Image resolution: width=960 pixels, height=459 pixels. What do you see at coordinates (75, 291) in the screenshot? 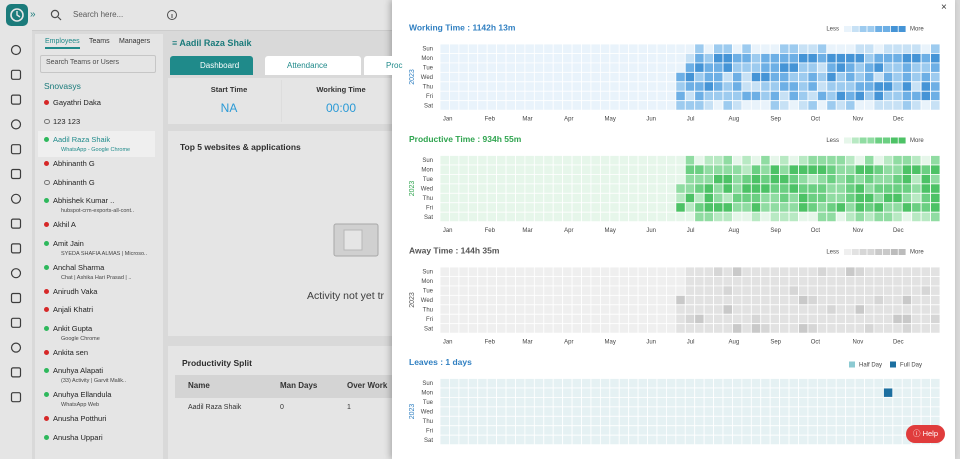
I see `employee-name: Anirudh Vaka` at bounding box center [75, 291].